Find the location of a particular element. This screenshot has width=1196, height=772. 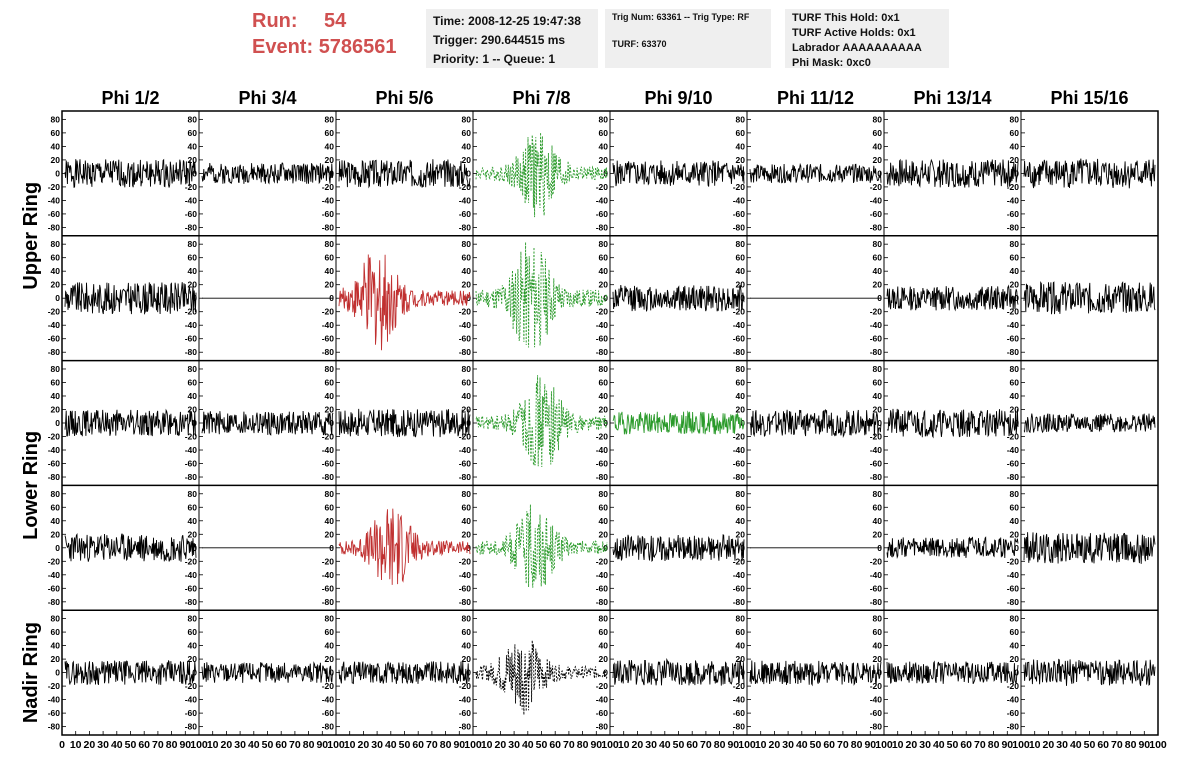

priority-text: Priority: 1 -- Queue: 1 is located at coordinates (494, 59).